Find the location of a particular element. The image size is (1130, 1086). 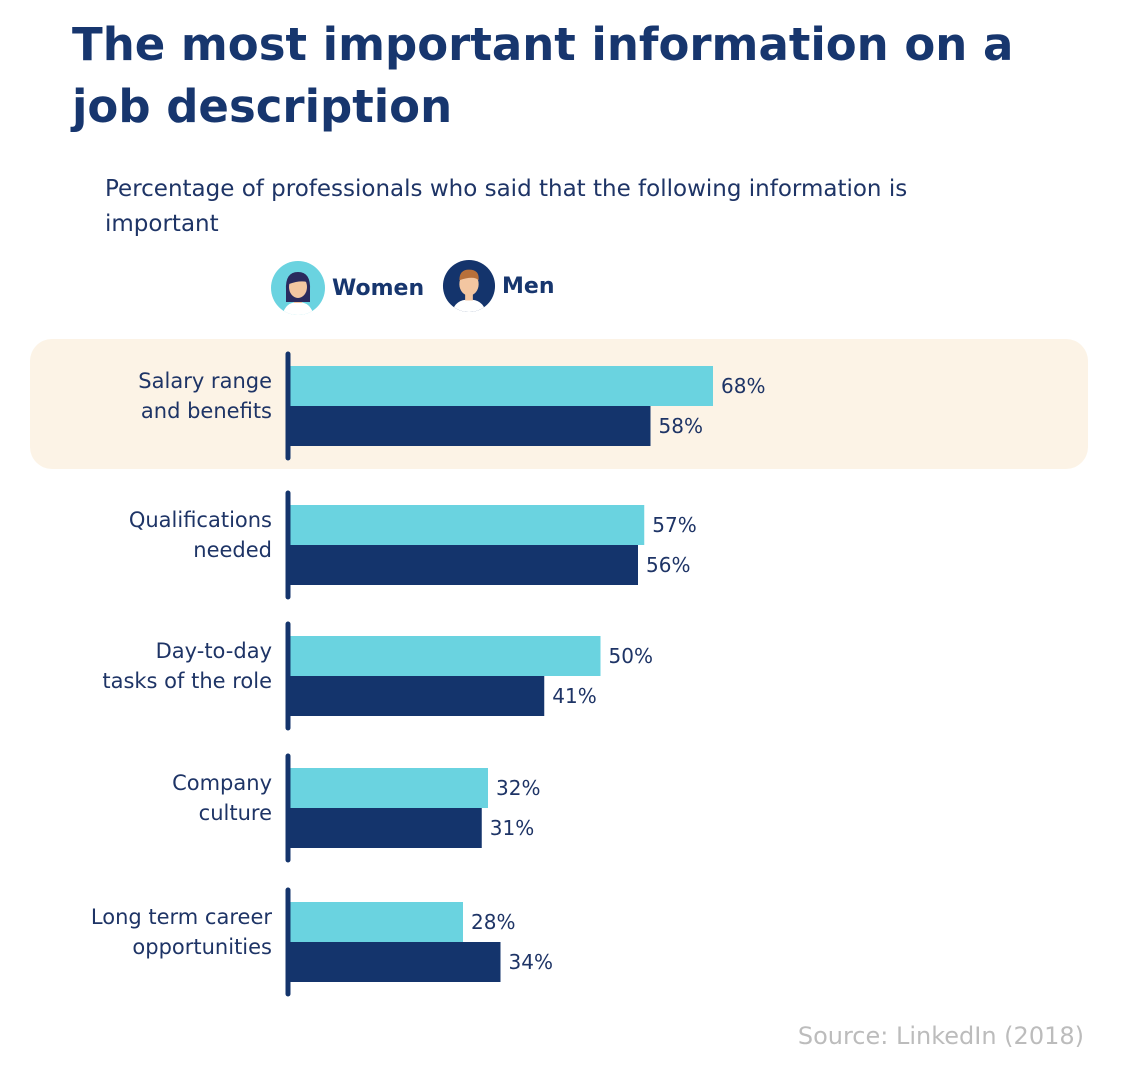

value-label-men-4: 34% is located at coordinates (531, 962).